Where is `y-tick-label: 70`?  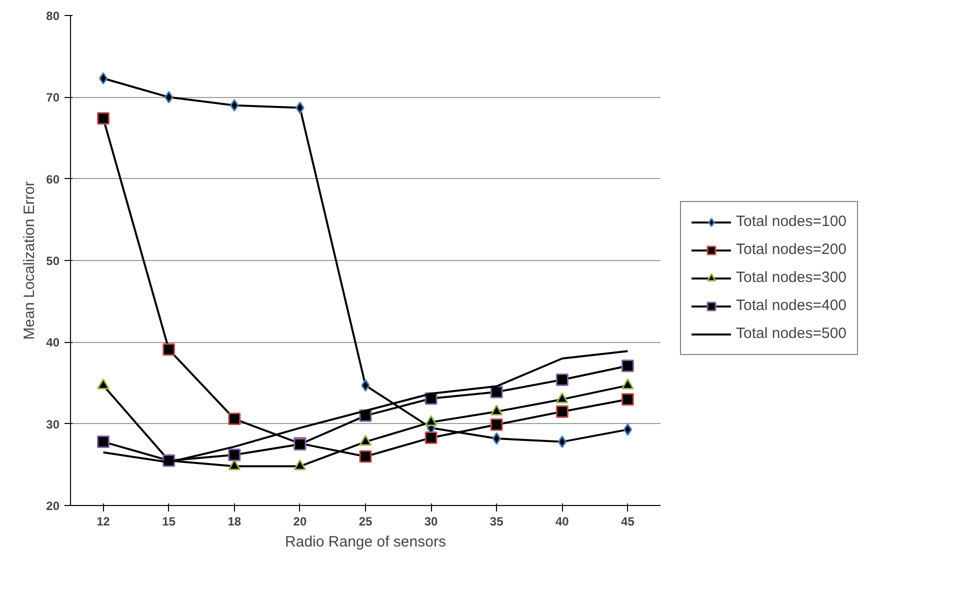
y-tick-label: 70 is located at coordinates (53, 97).